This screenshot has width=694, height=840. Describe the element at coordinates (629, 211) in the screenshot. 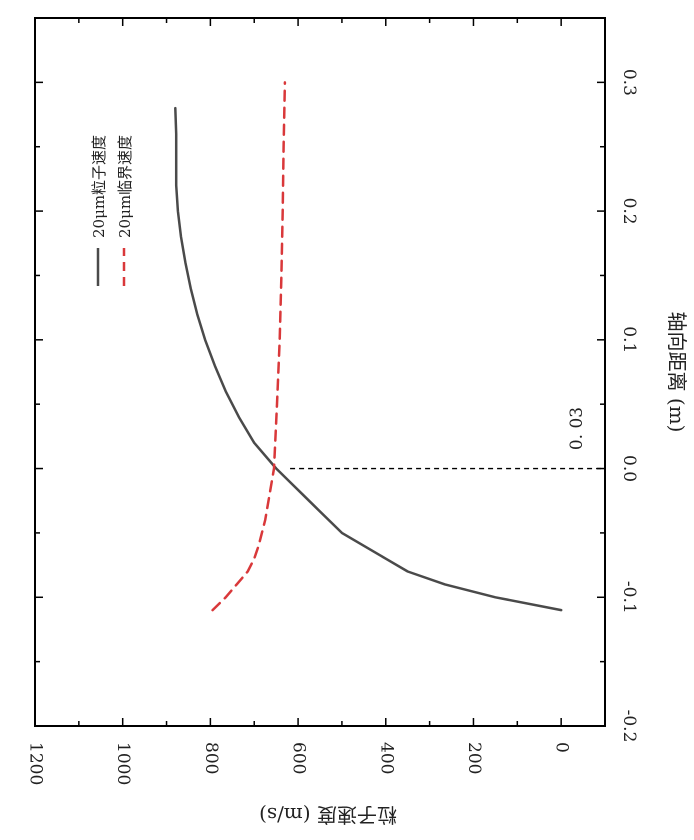

I see `x-tick-label: 0.2` at that location.